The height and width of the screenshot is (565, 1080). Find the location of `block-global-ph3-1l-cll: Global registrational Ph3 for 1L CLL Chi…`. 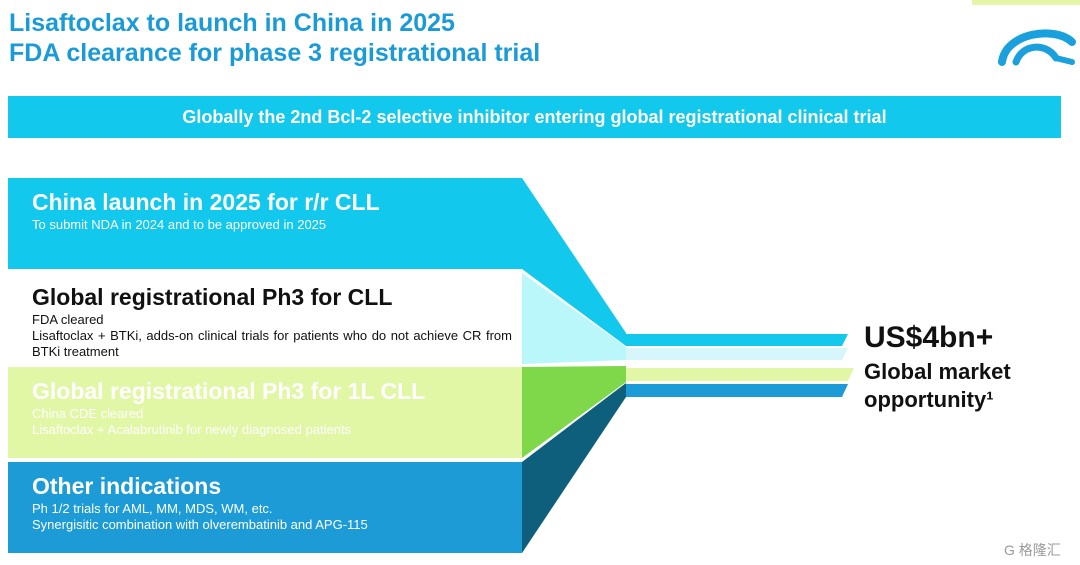

block-global-ph3-1l-cll: Global registrational Ph3 for 1L CLL Chi… is located at coordinates (265, 412).